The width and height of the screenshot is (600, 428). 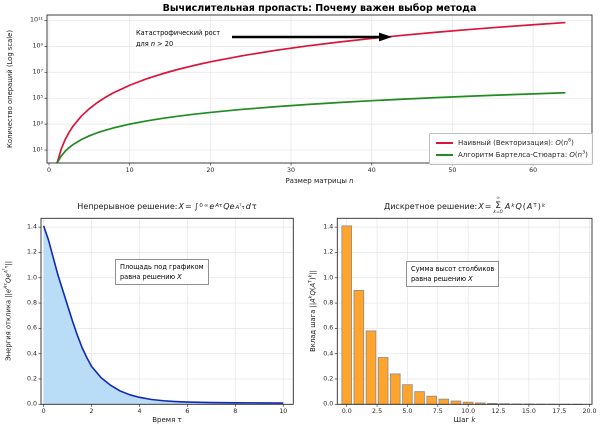 What do you see at coordinates (319, 181) in the screenshot?
I see `complexity-xlabel: Размер матрицы n` at bounding box center [319, 181].